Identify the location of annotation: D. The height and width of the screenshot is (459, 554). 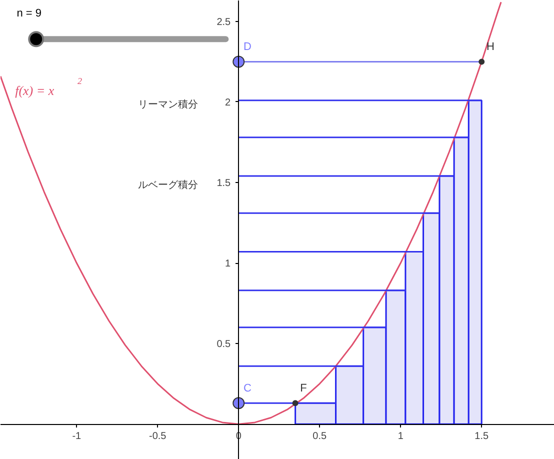
(247, 47).